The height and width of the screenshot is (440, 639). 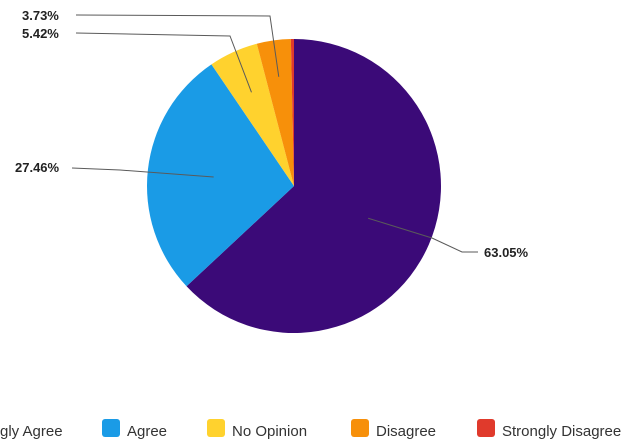 What do you see at coordinates (142, 172) in the screenshot?
I see `leader-line-agree` at bounding box center [142, 172].